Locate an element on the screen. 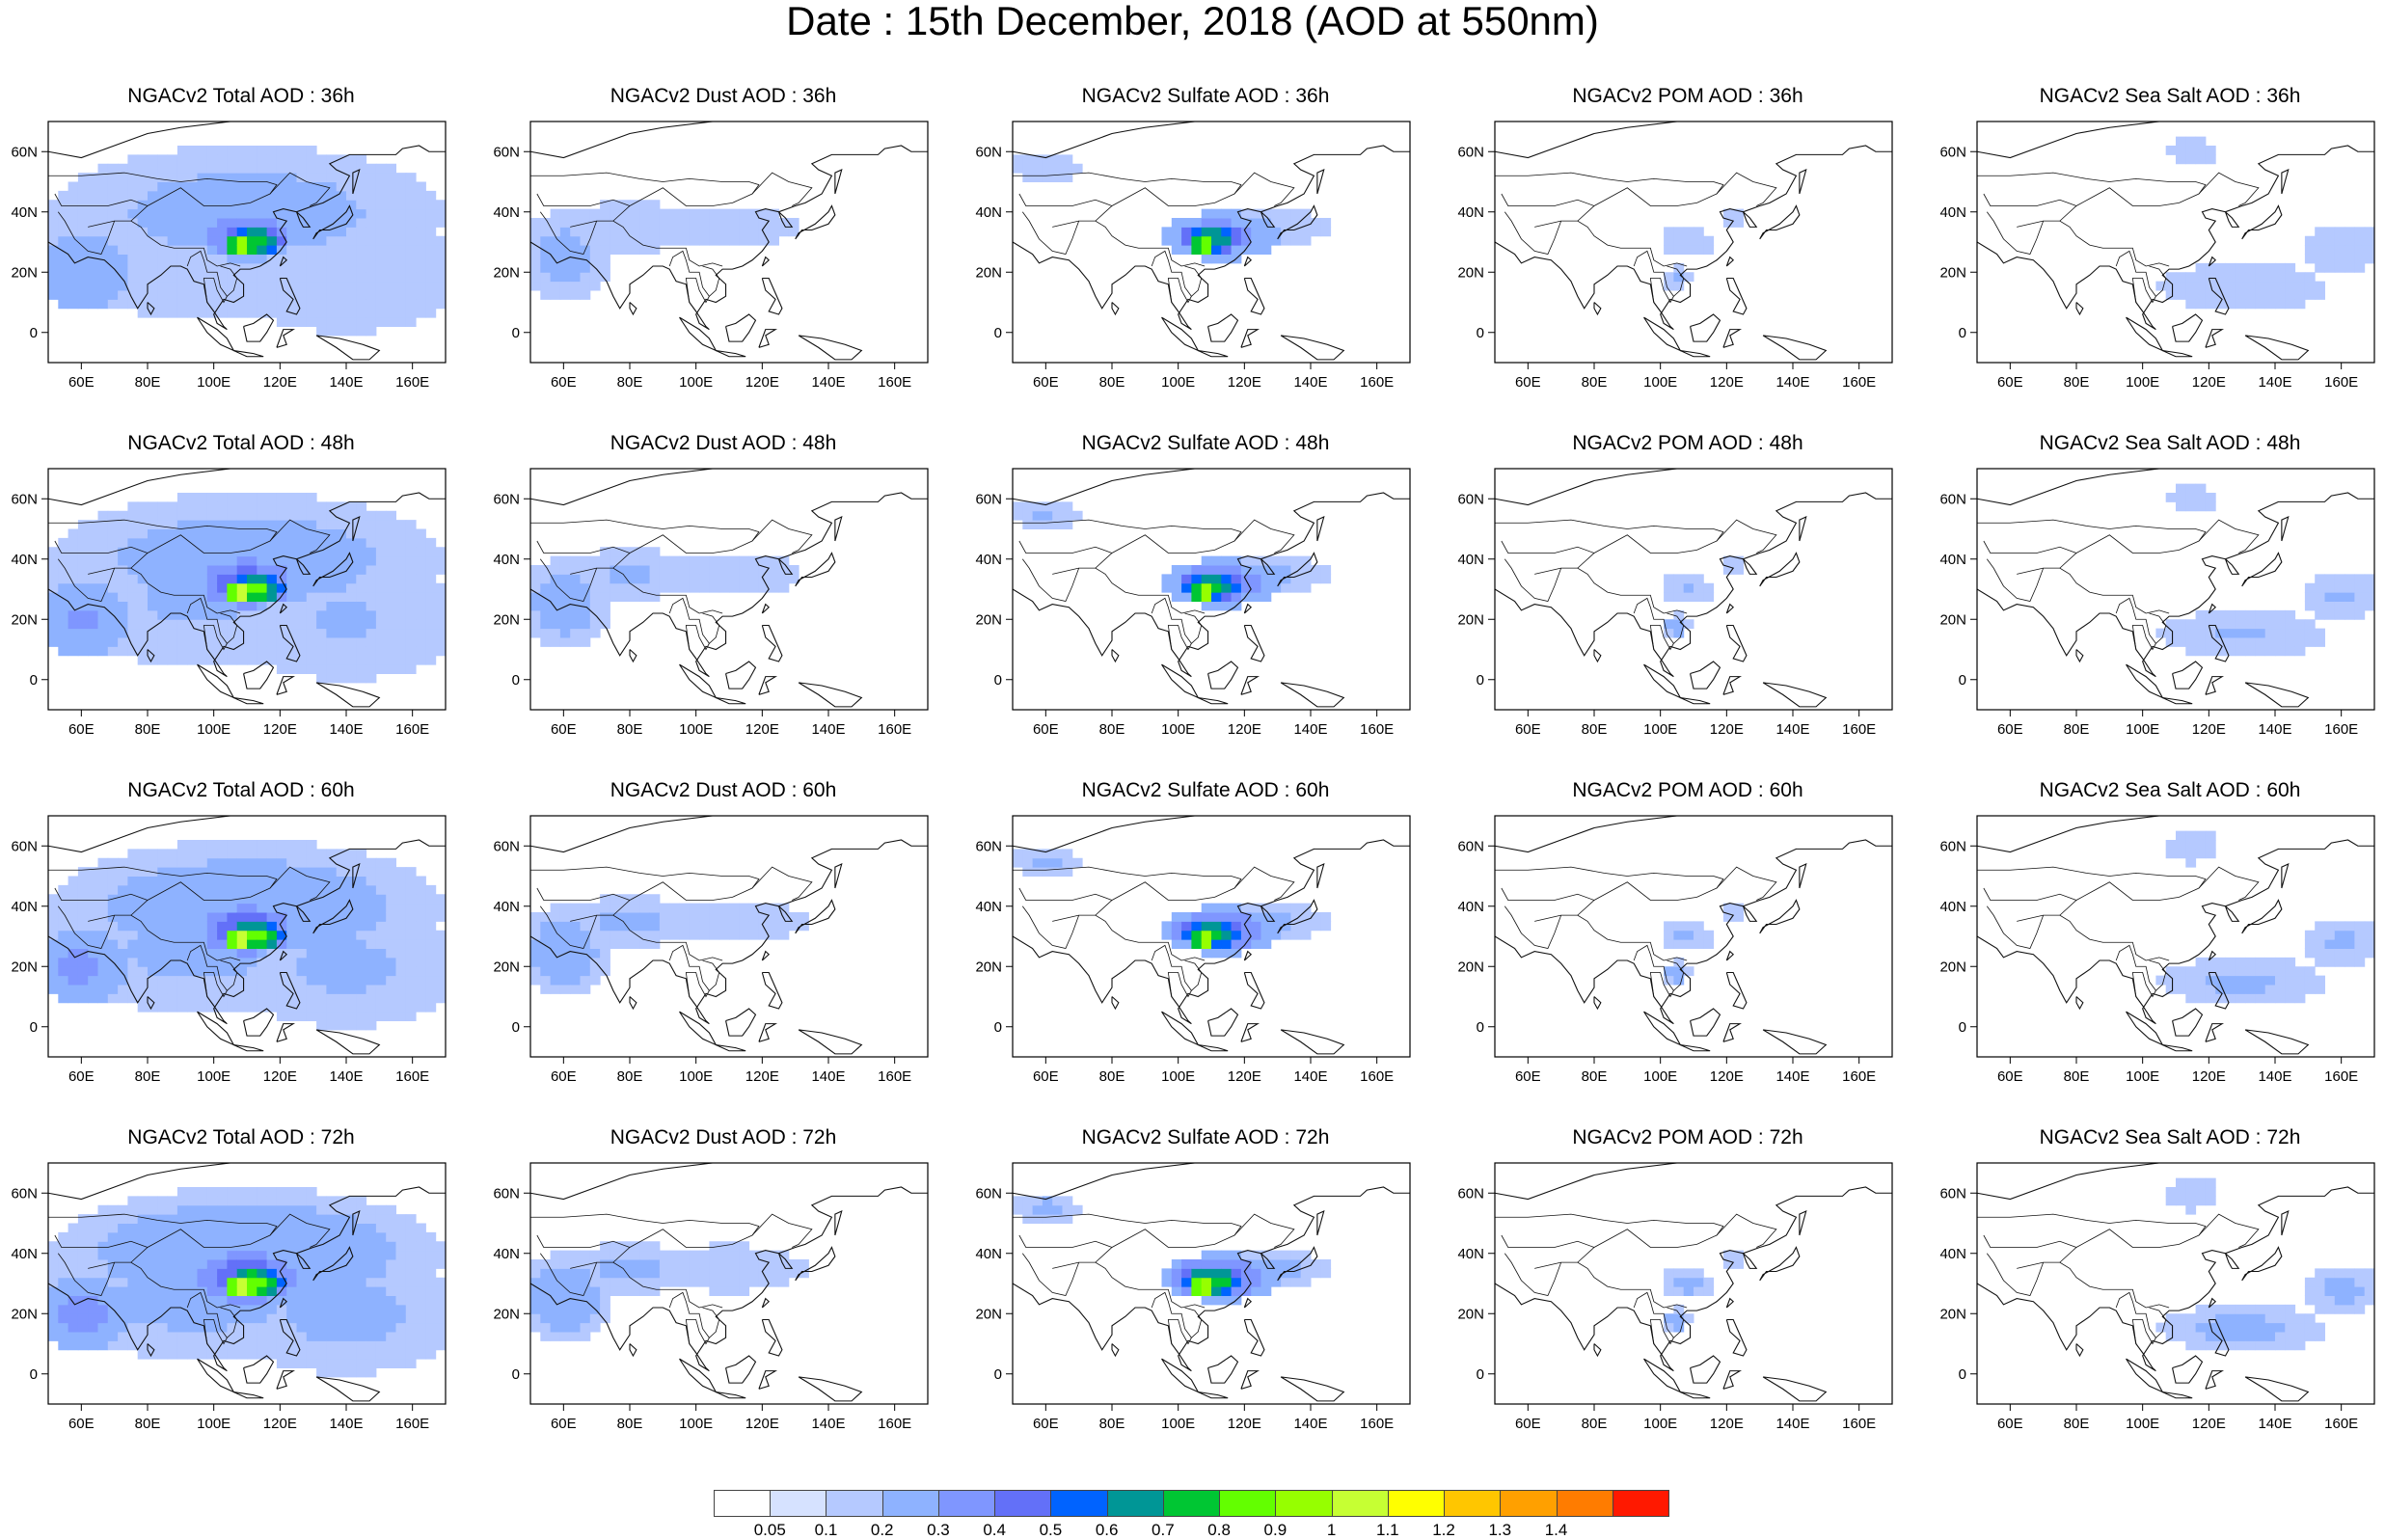  lat-tick-label: 60N is located at coordinates (24, 1193).